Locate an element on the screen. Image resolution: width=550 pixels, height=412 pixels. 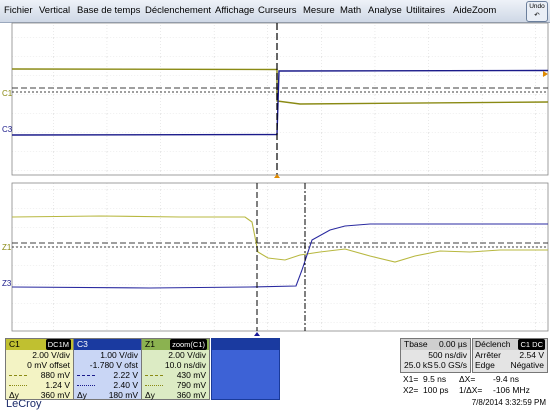
menu-item: Fichier is located at coordinates (18, 10).